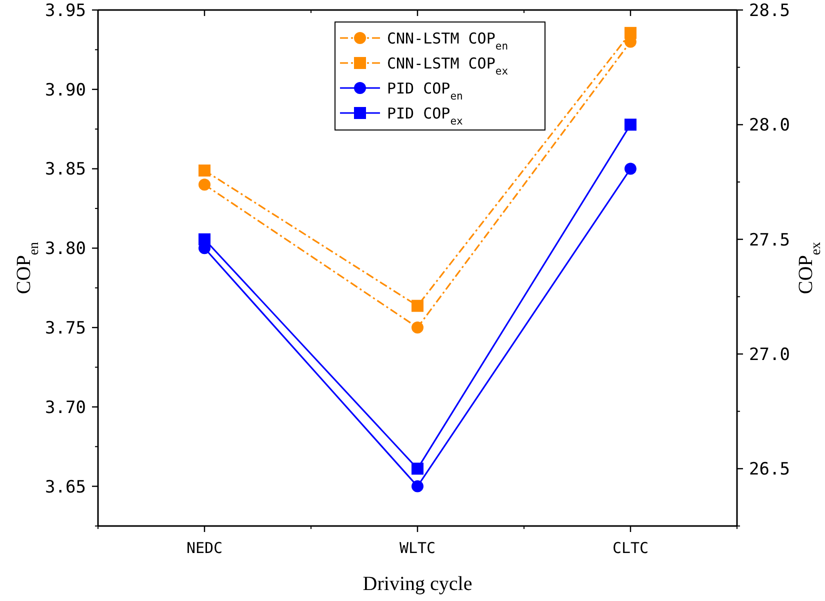  I want to click on y-tick-label: 3.75, so click(65, 328).